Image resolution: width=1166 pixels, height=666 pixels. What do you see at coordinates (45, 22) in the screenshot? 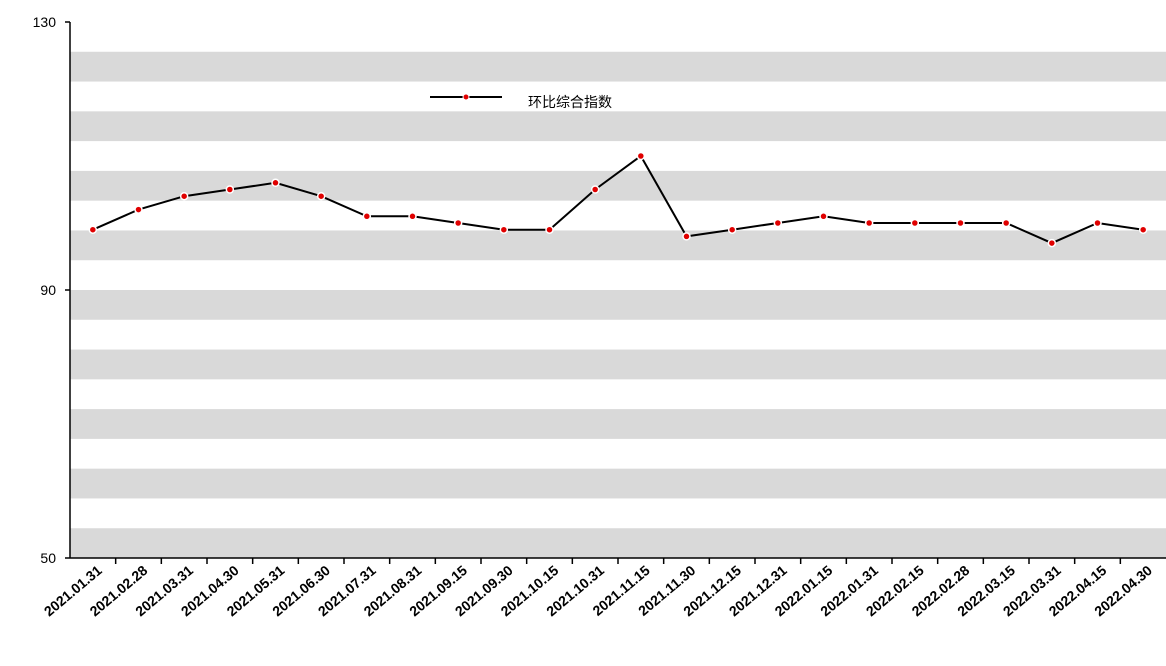
I see `y-tick-label: 130` at bounding box center [45, 22].